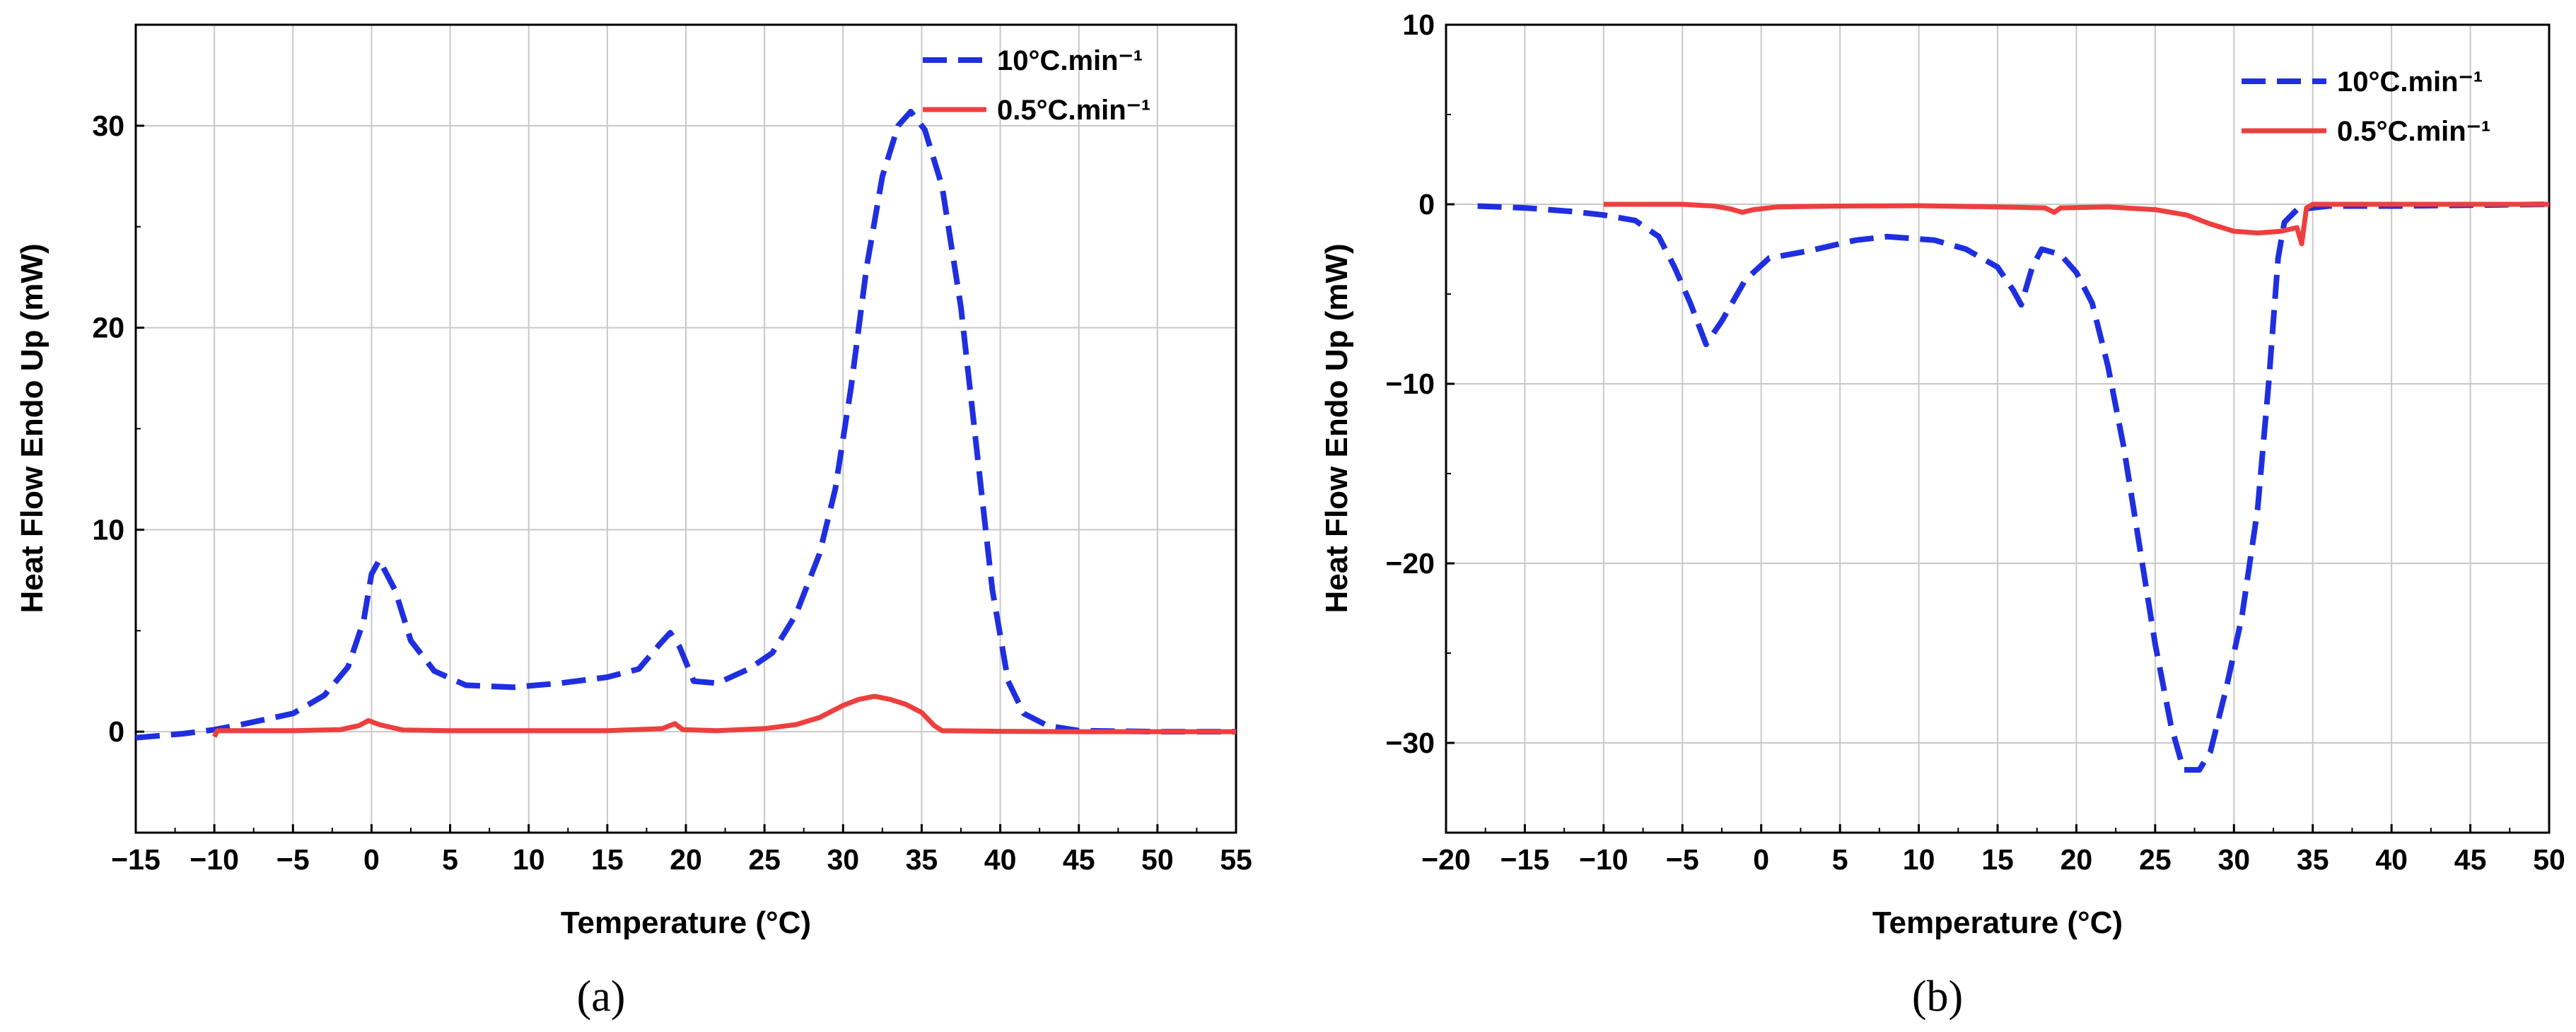 Image resolution: width=2576 pixels, height=1032 pixels. What do you see at coordinates (1236, 859) in the screenshot?
I see `x-tick-label: 55` at bounding box center [1236, 859].